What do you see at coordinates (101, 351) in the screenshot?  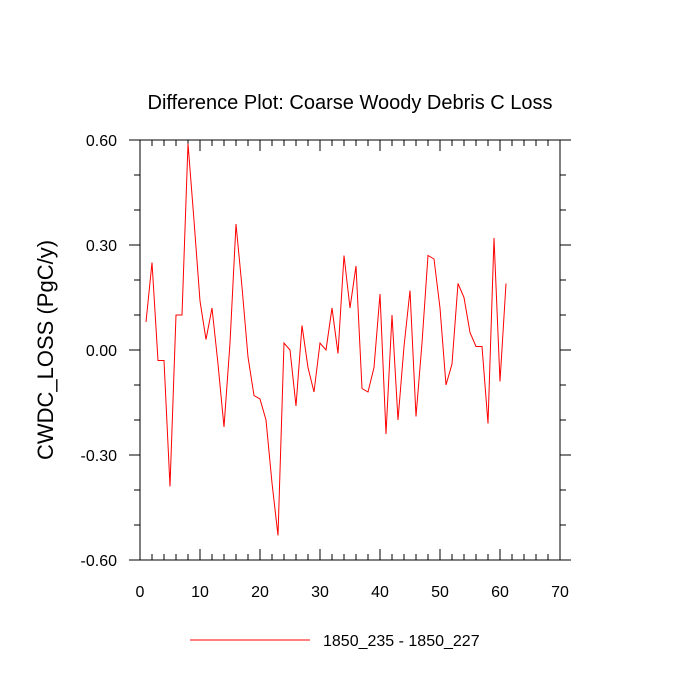 I see `y-tick-label: 0.00` at bounding box center [101, 351].